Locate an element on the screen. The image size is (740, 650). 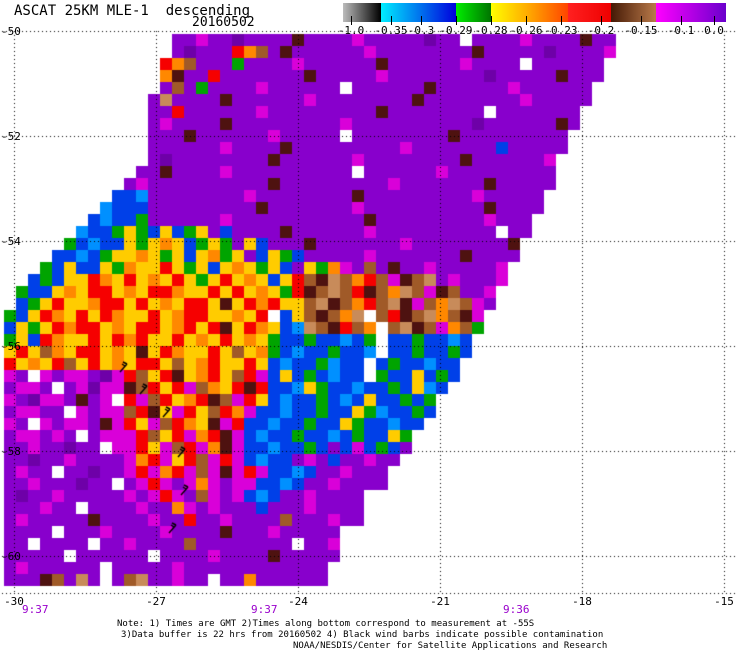
colorbar-tick-label: -0.35 is located at coordinates (391, 30).